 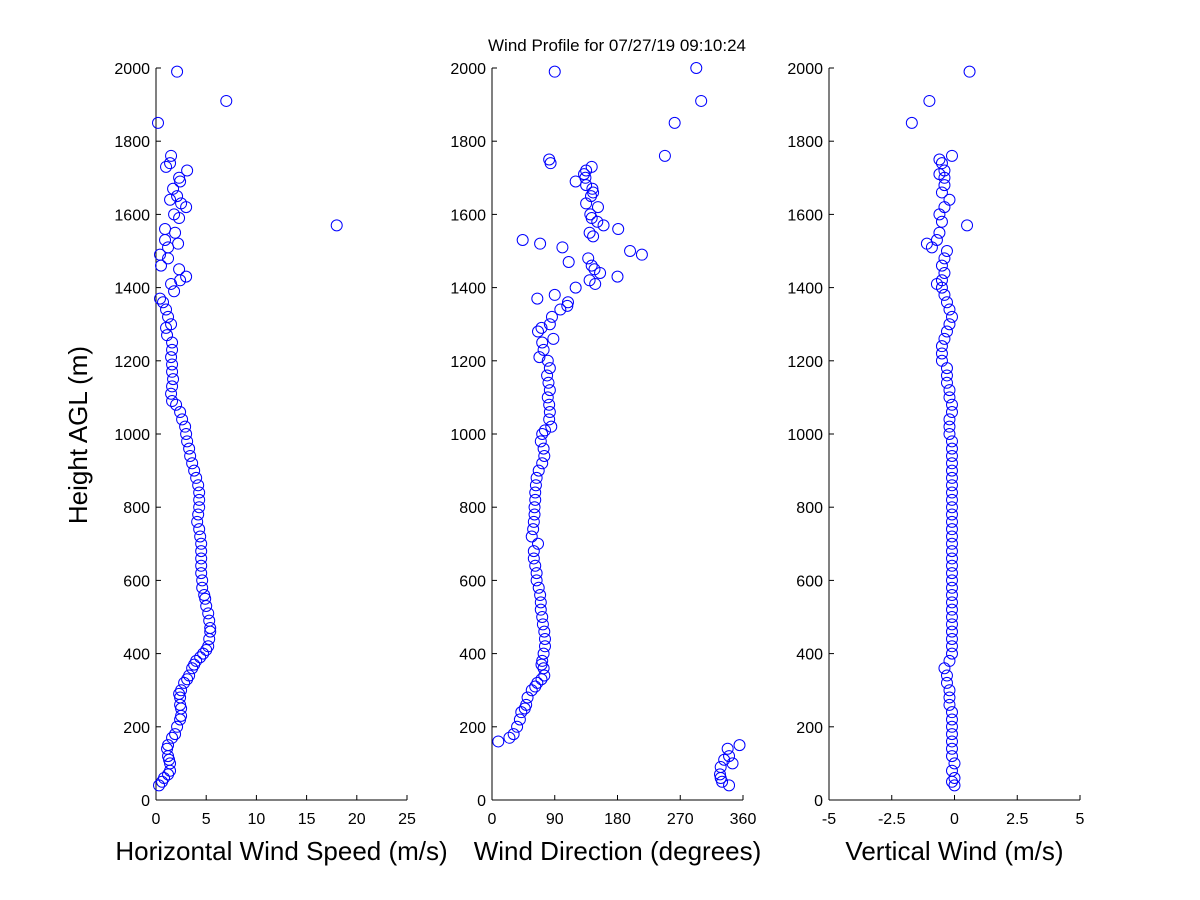 I want to click on x-tick-label: 5, so click(x=1080, y=819).